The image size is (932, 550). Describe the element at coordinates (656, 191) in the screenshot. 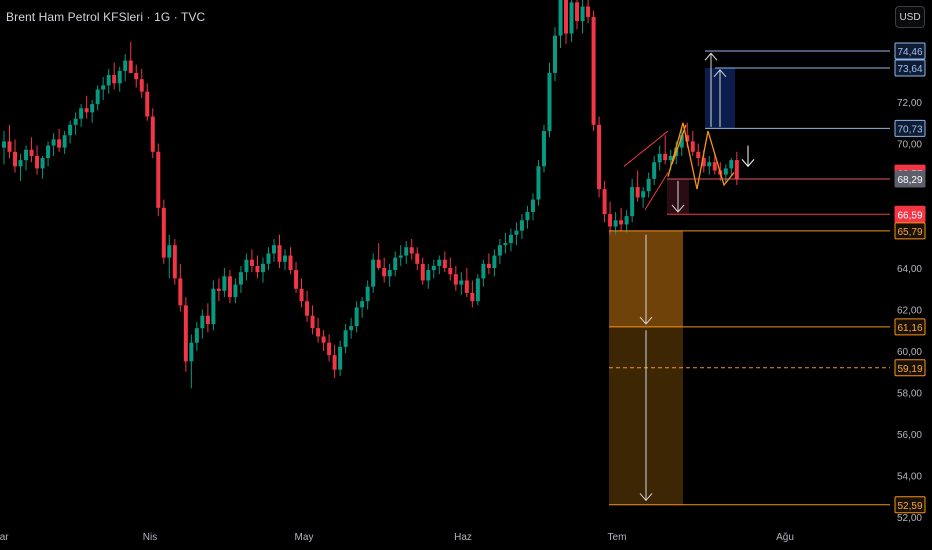

I see `wedge-lower-line` at that location.